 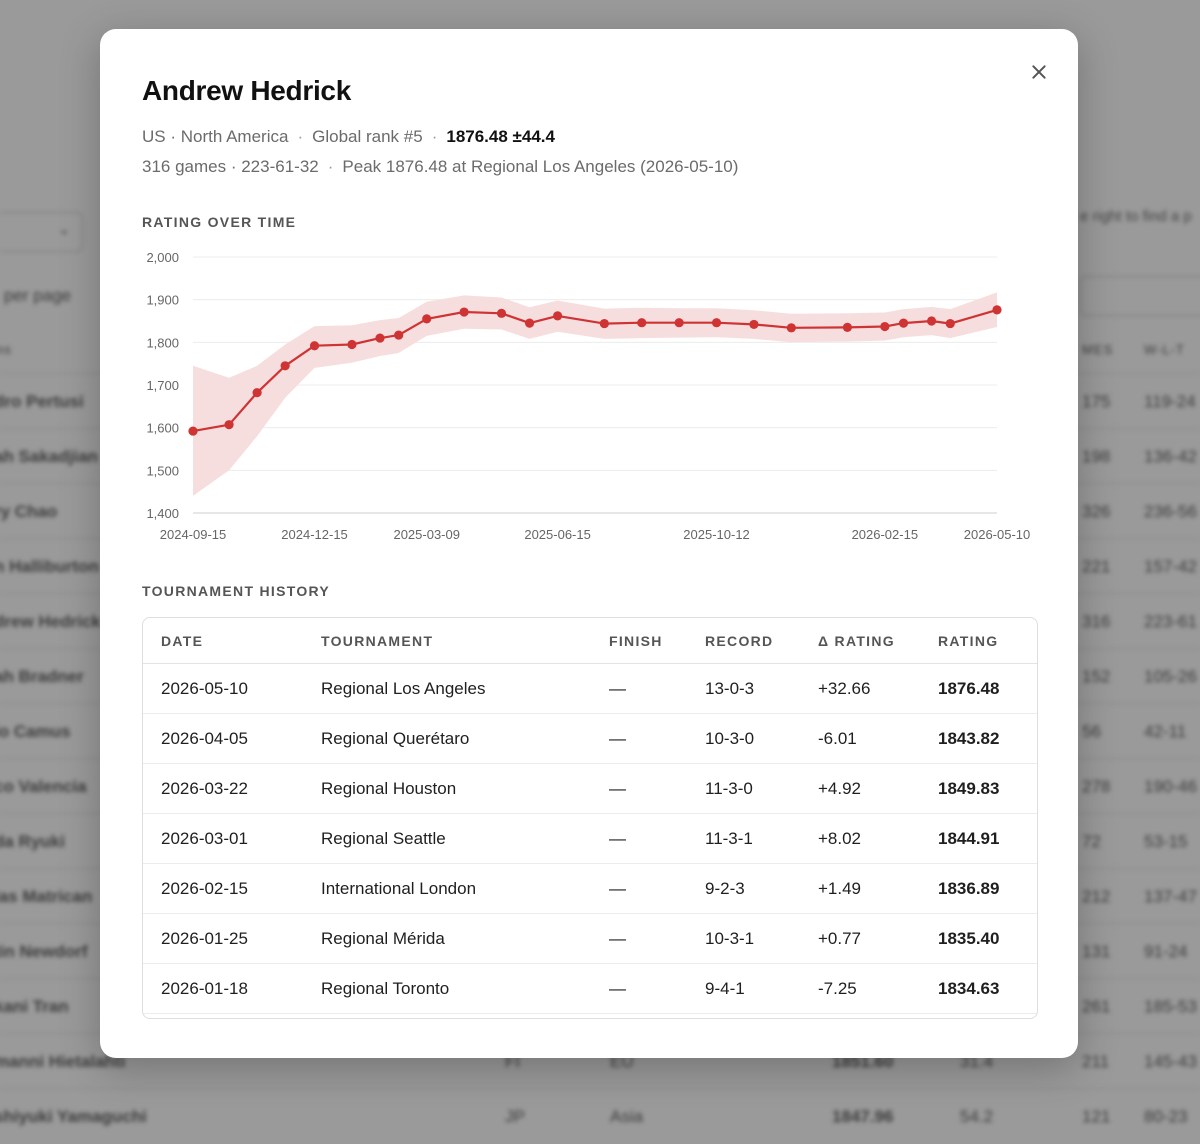 What do you see at coordinates (232, 938) in the screenshot?
I see `history-cell-date: 2026-01-25` at bounding box center [232, 938].